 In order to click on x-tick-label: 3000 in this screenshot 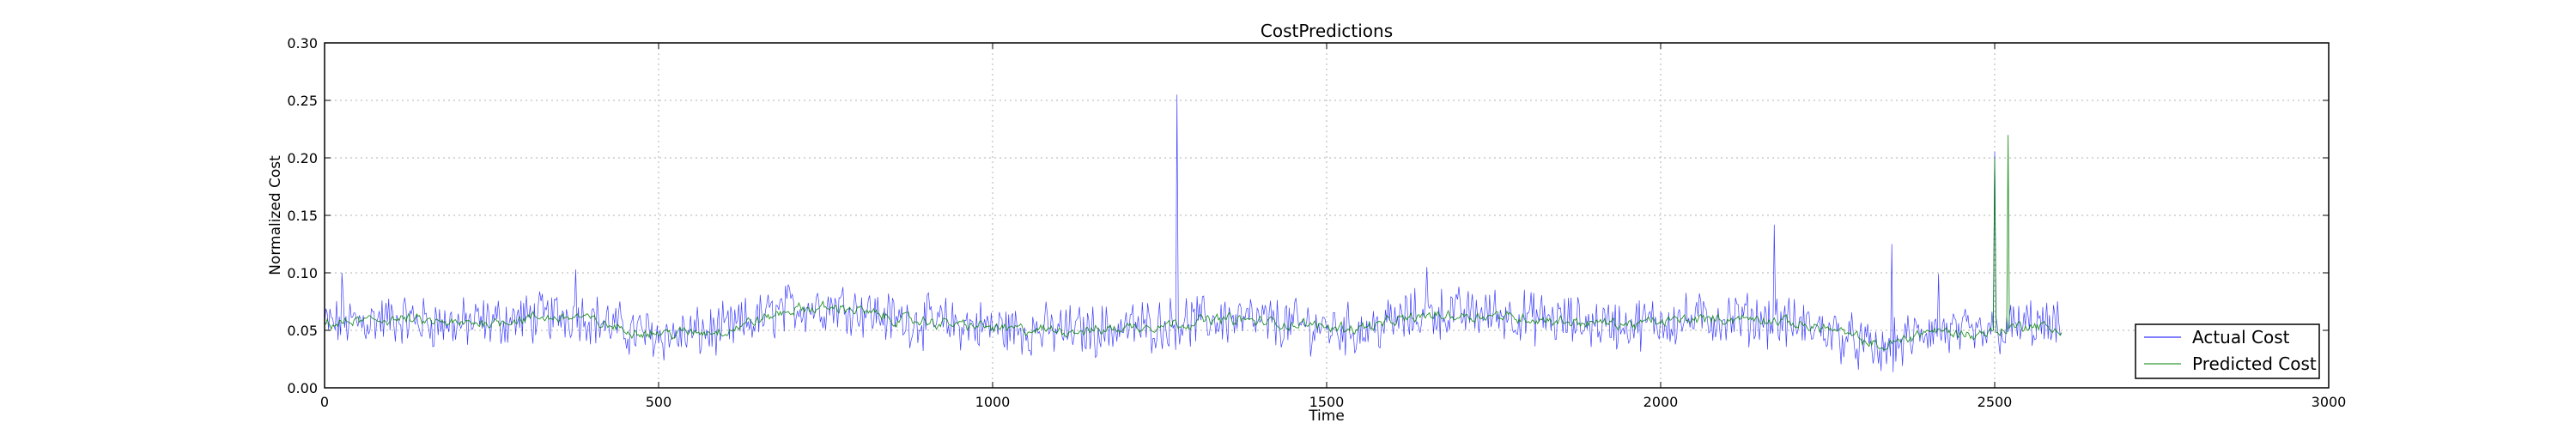, I will do `click(2329, 402)`.